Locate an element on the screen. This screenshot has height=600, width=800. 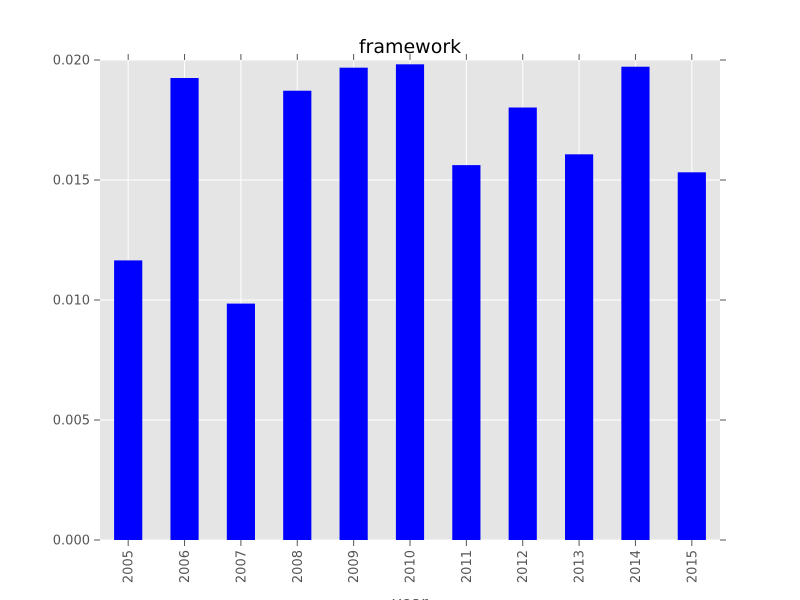
bar-2005 is located at coordinates (128, 400).